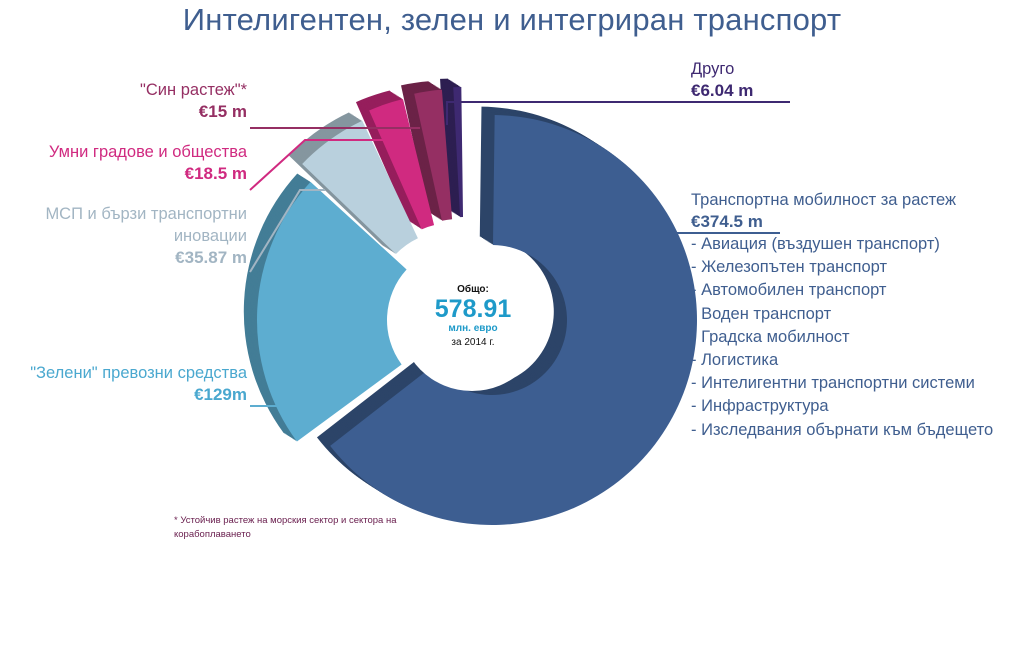  What do you see at coordinates (842, 267) in the screenshot?
I see `transport-subitem: Железопътен транспорт` at bounding box center [842, 267].